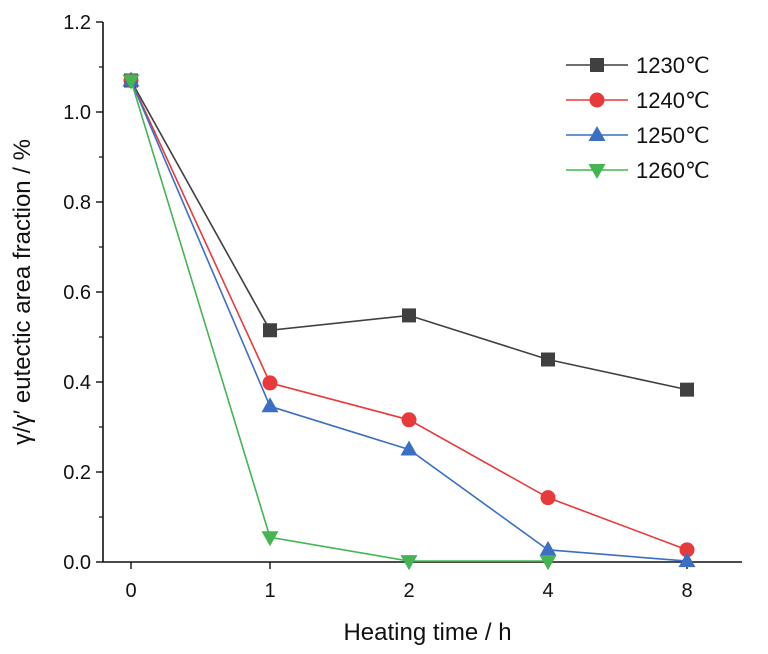 This screenshot has height=654, width=768. What do you see at coordinates (673, 100) in the screenshot?
I see `legend-label: 1240℃` at bounding box center [673, 100].